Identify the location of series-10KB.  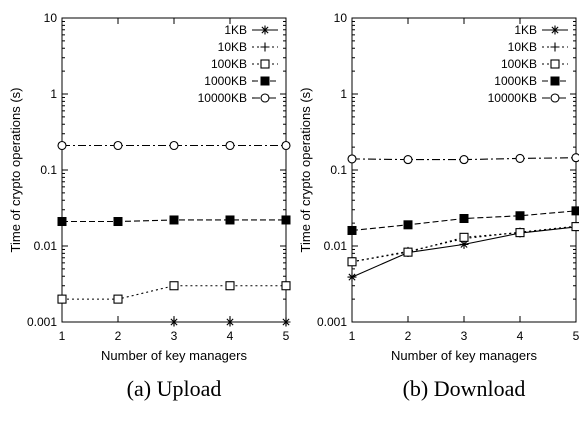
(230, 322).